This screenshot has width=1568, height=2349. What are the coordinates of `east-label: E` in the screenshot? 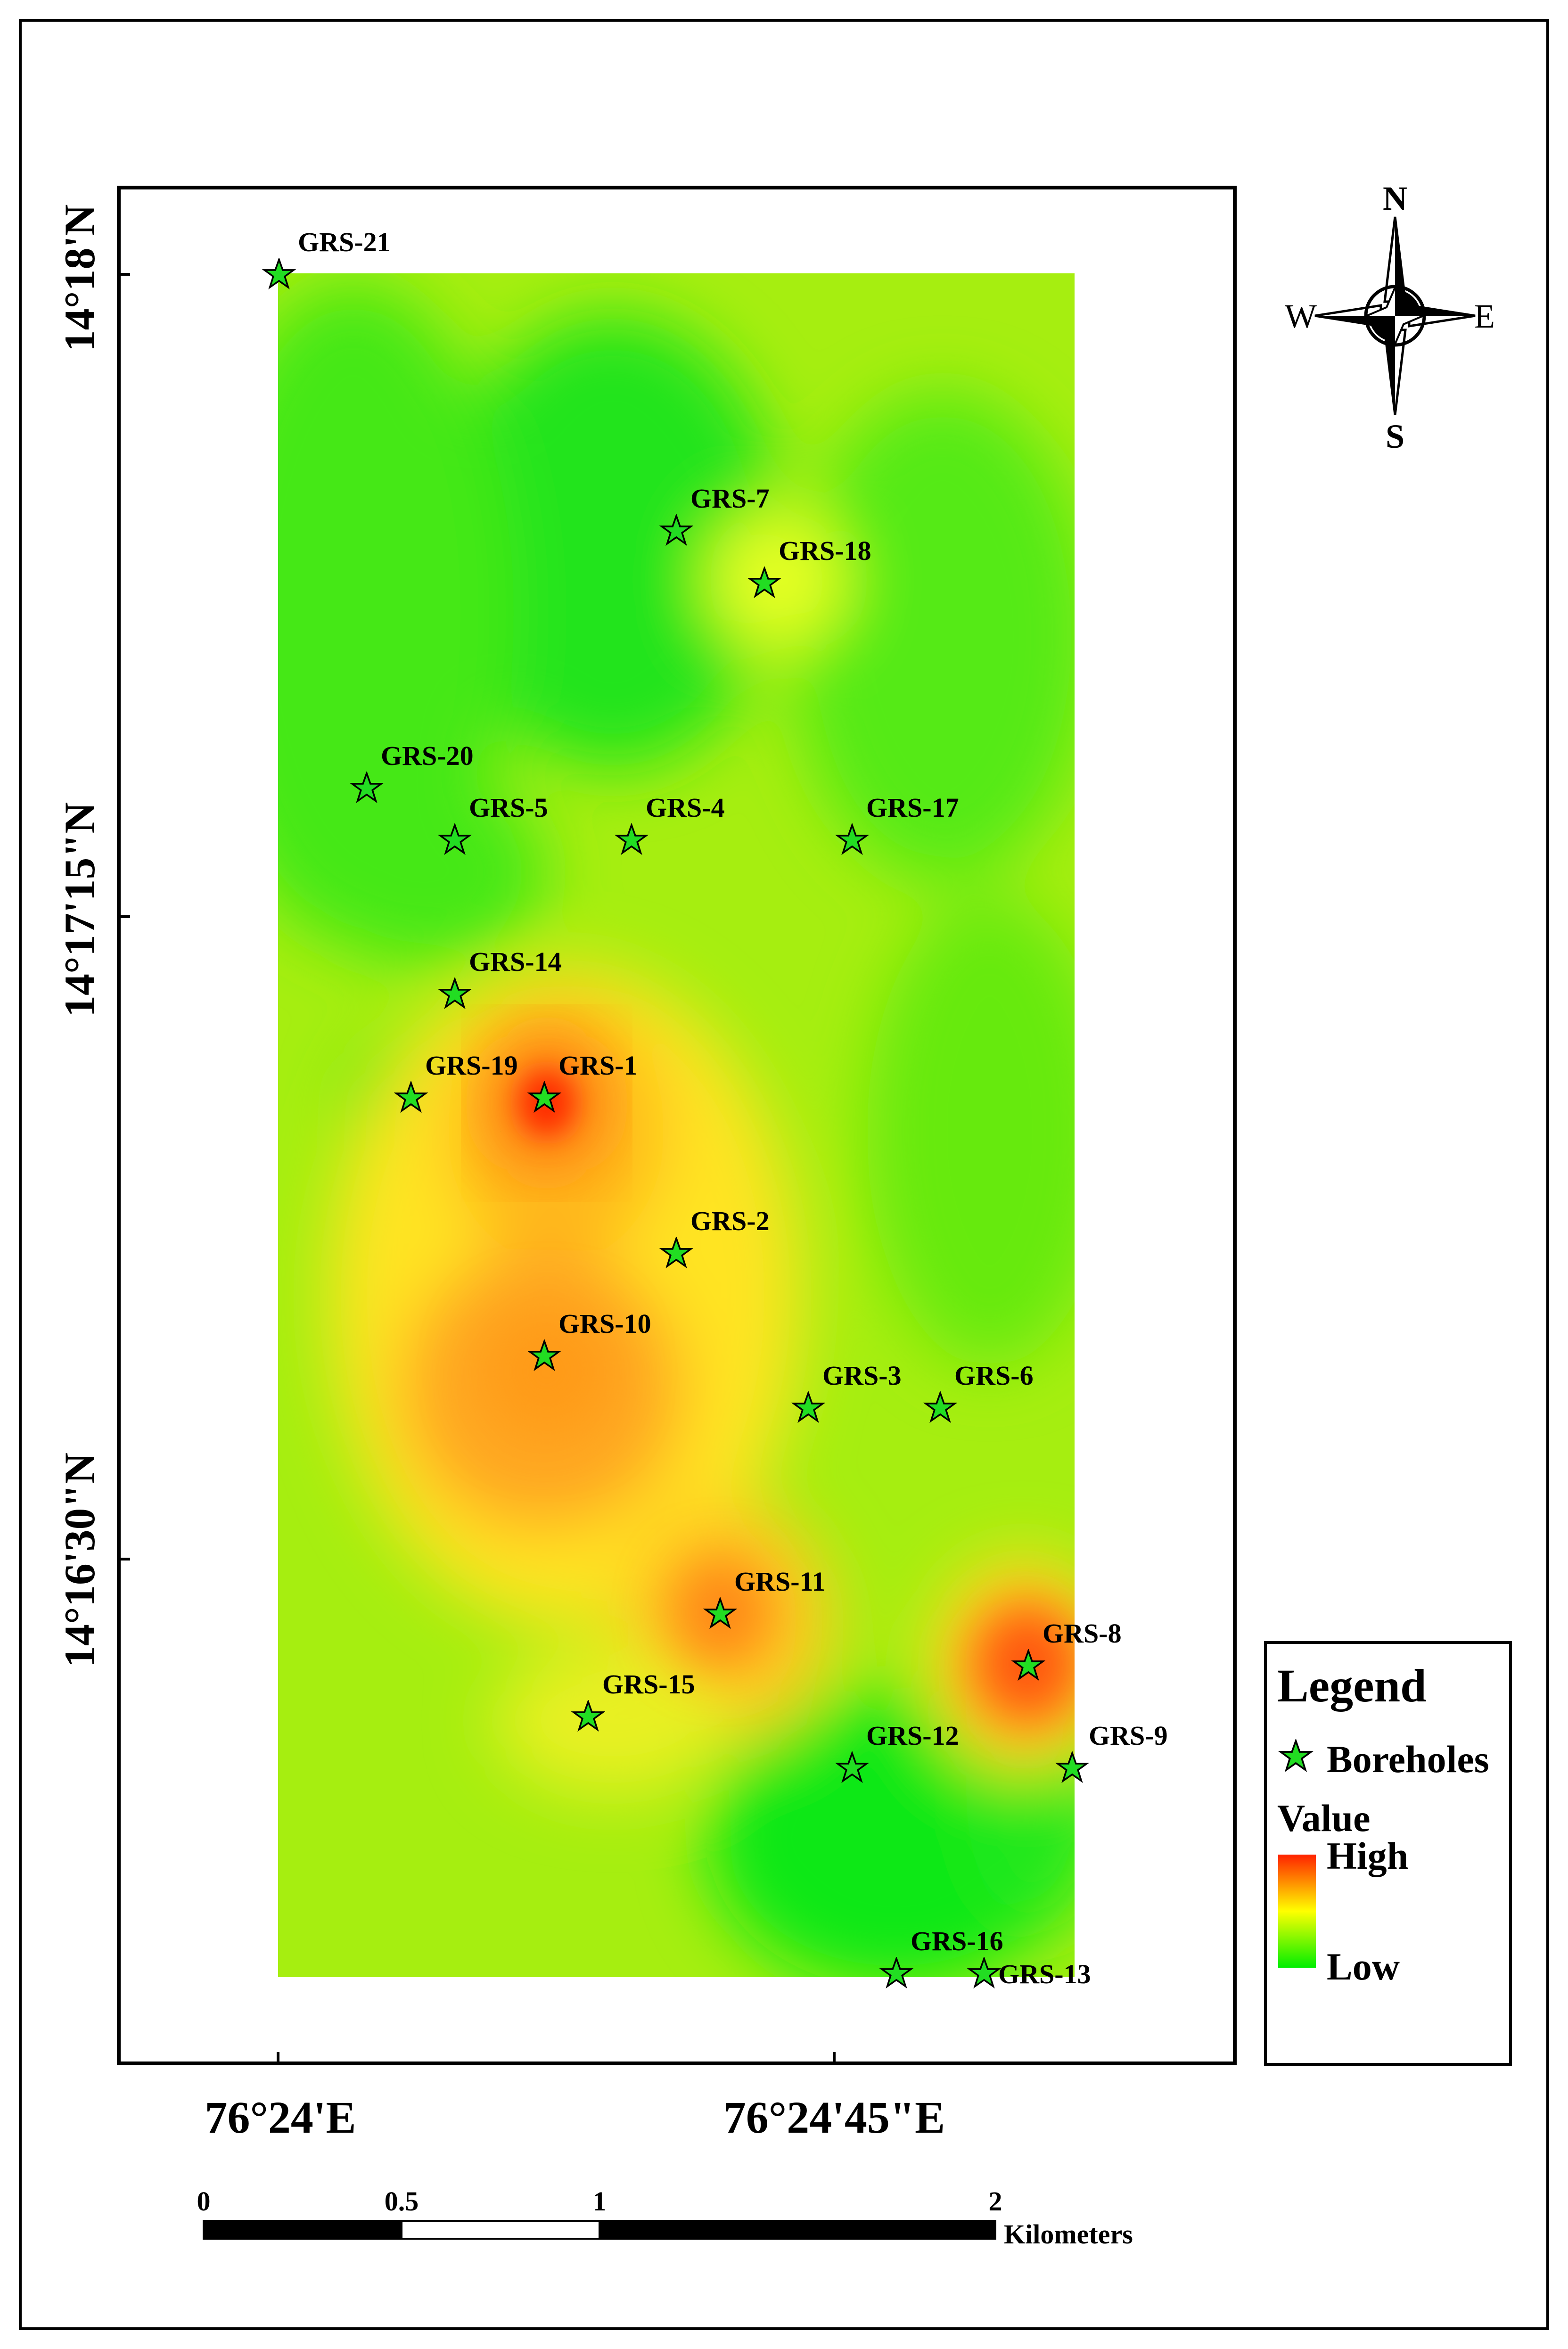 It's located at (1484, 316).